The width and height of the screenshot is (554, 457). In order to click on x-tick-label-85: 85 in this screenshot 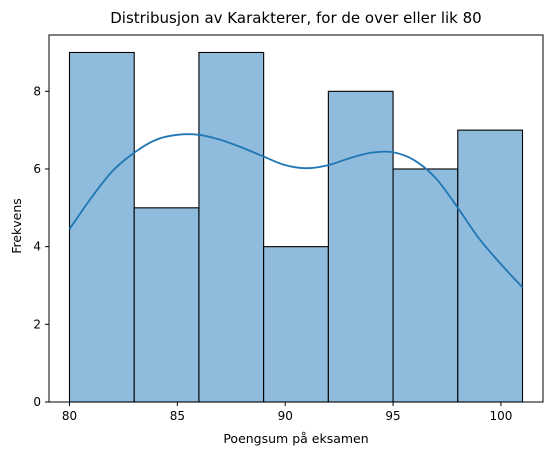, I will do `click(177, 416)`.